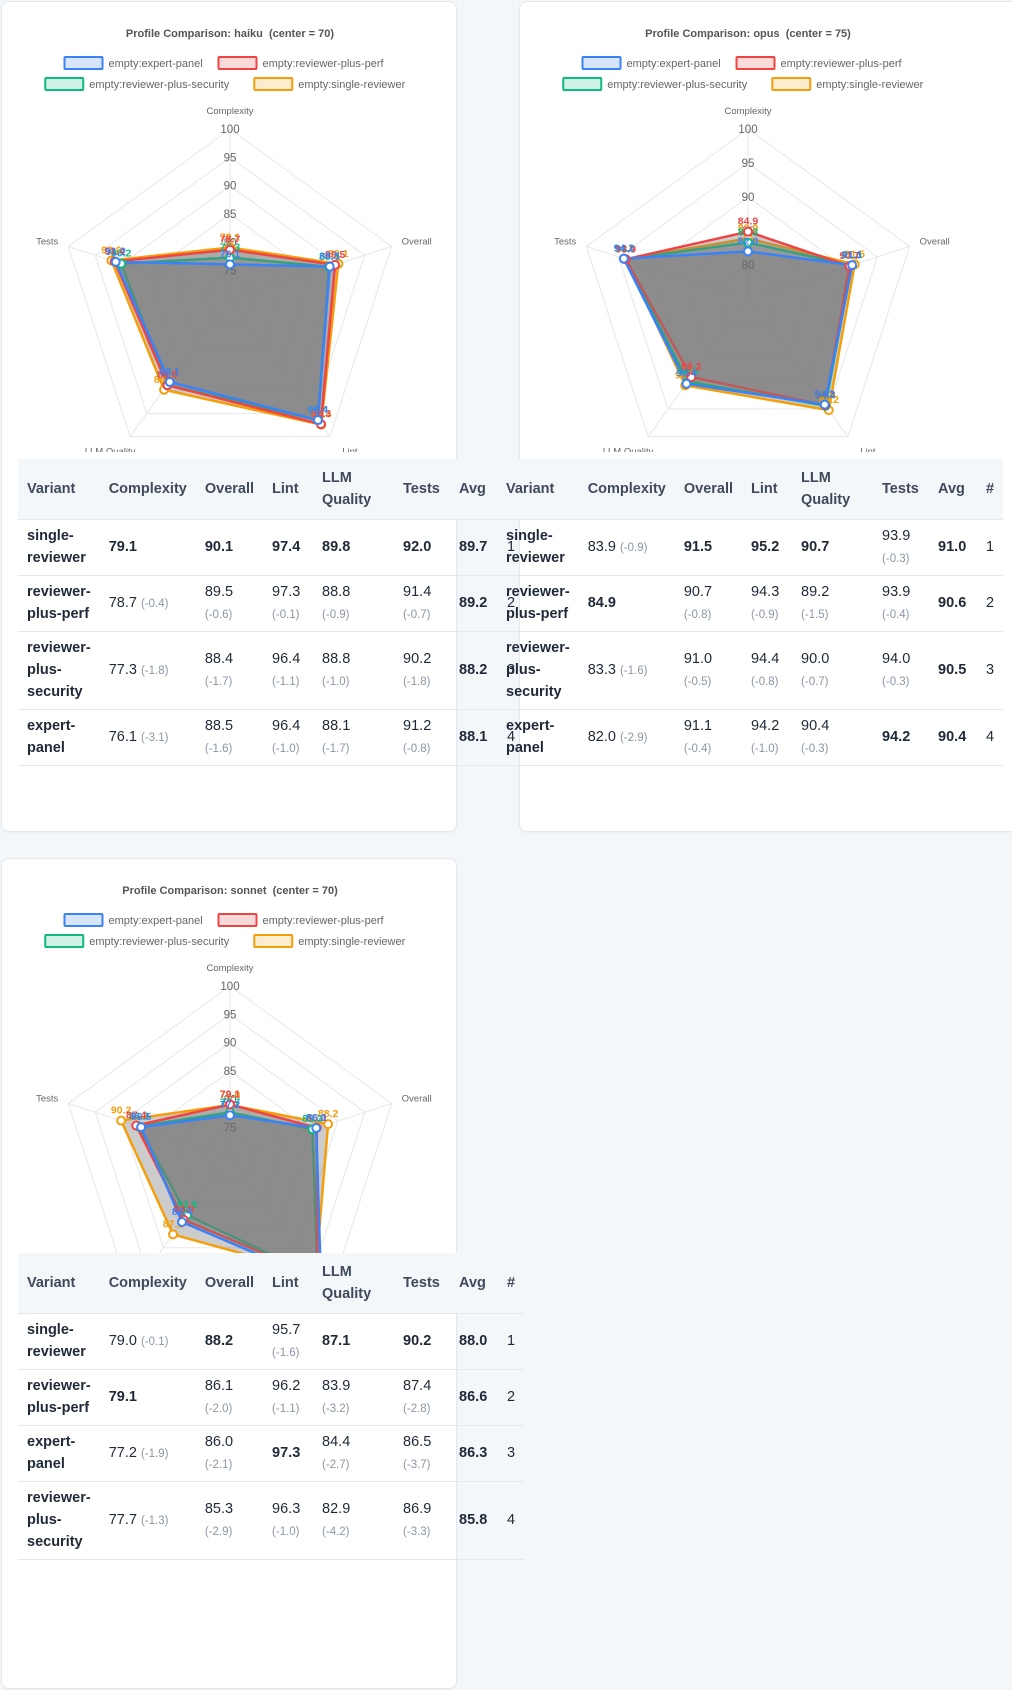  What do you see at coordinates (59, 1520) in the screenshot?
I see `variant-name: reviewer-plus-security` at bounding box center [59, 1520].